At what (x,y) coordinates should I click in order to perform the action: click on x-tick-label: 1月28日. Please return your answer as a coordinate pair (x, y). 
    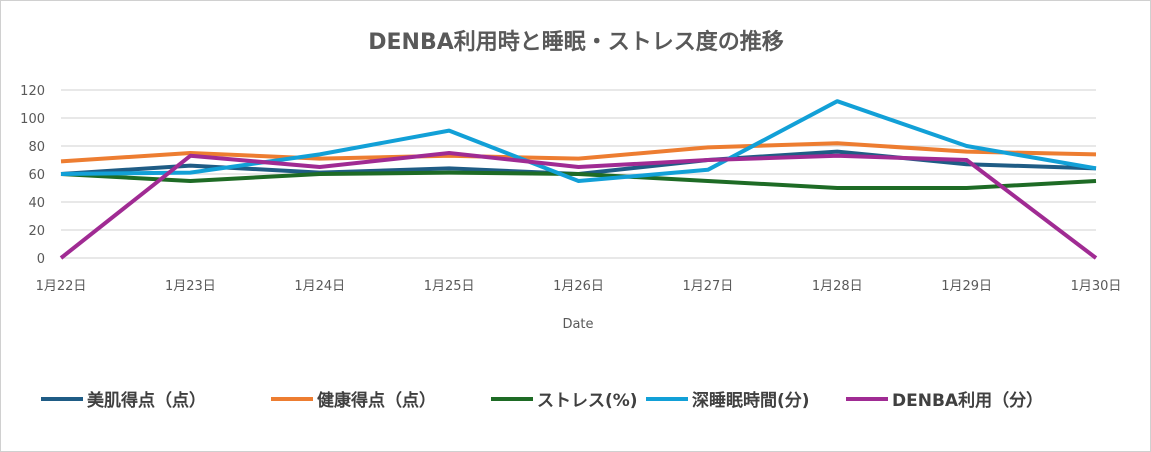
    Looking at the image, I should click on (837, 286).